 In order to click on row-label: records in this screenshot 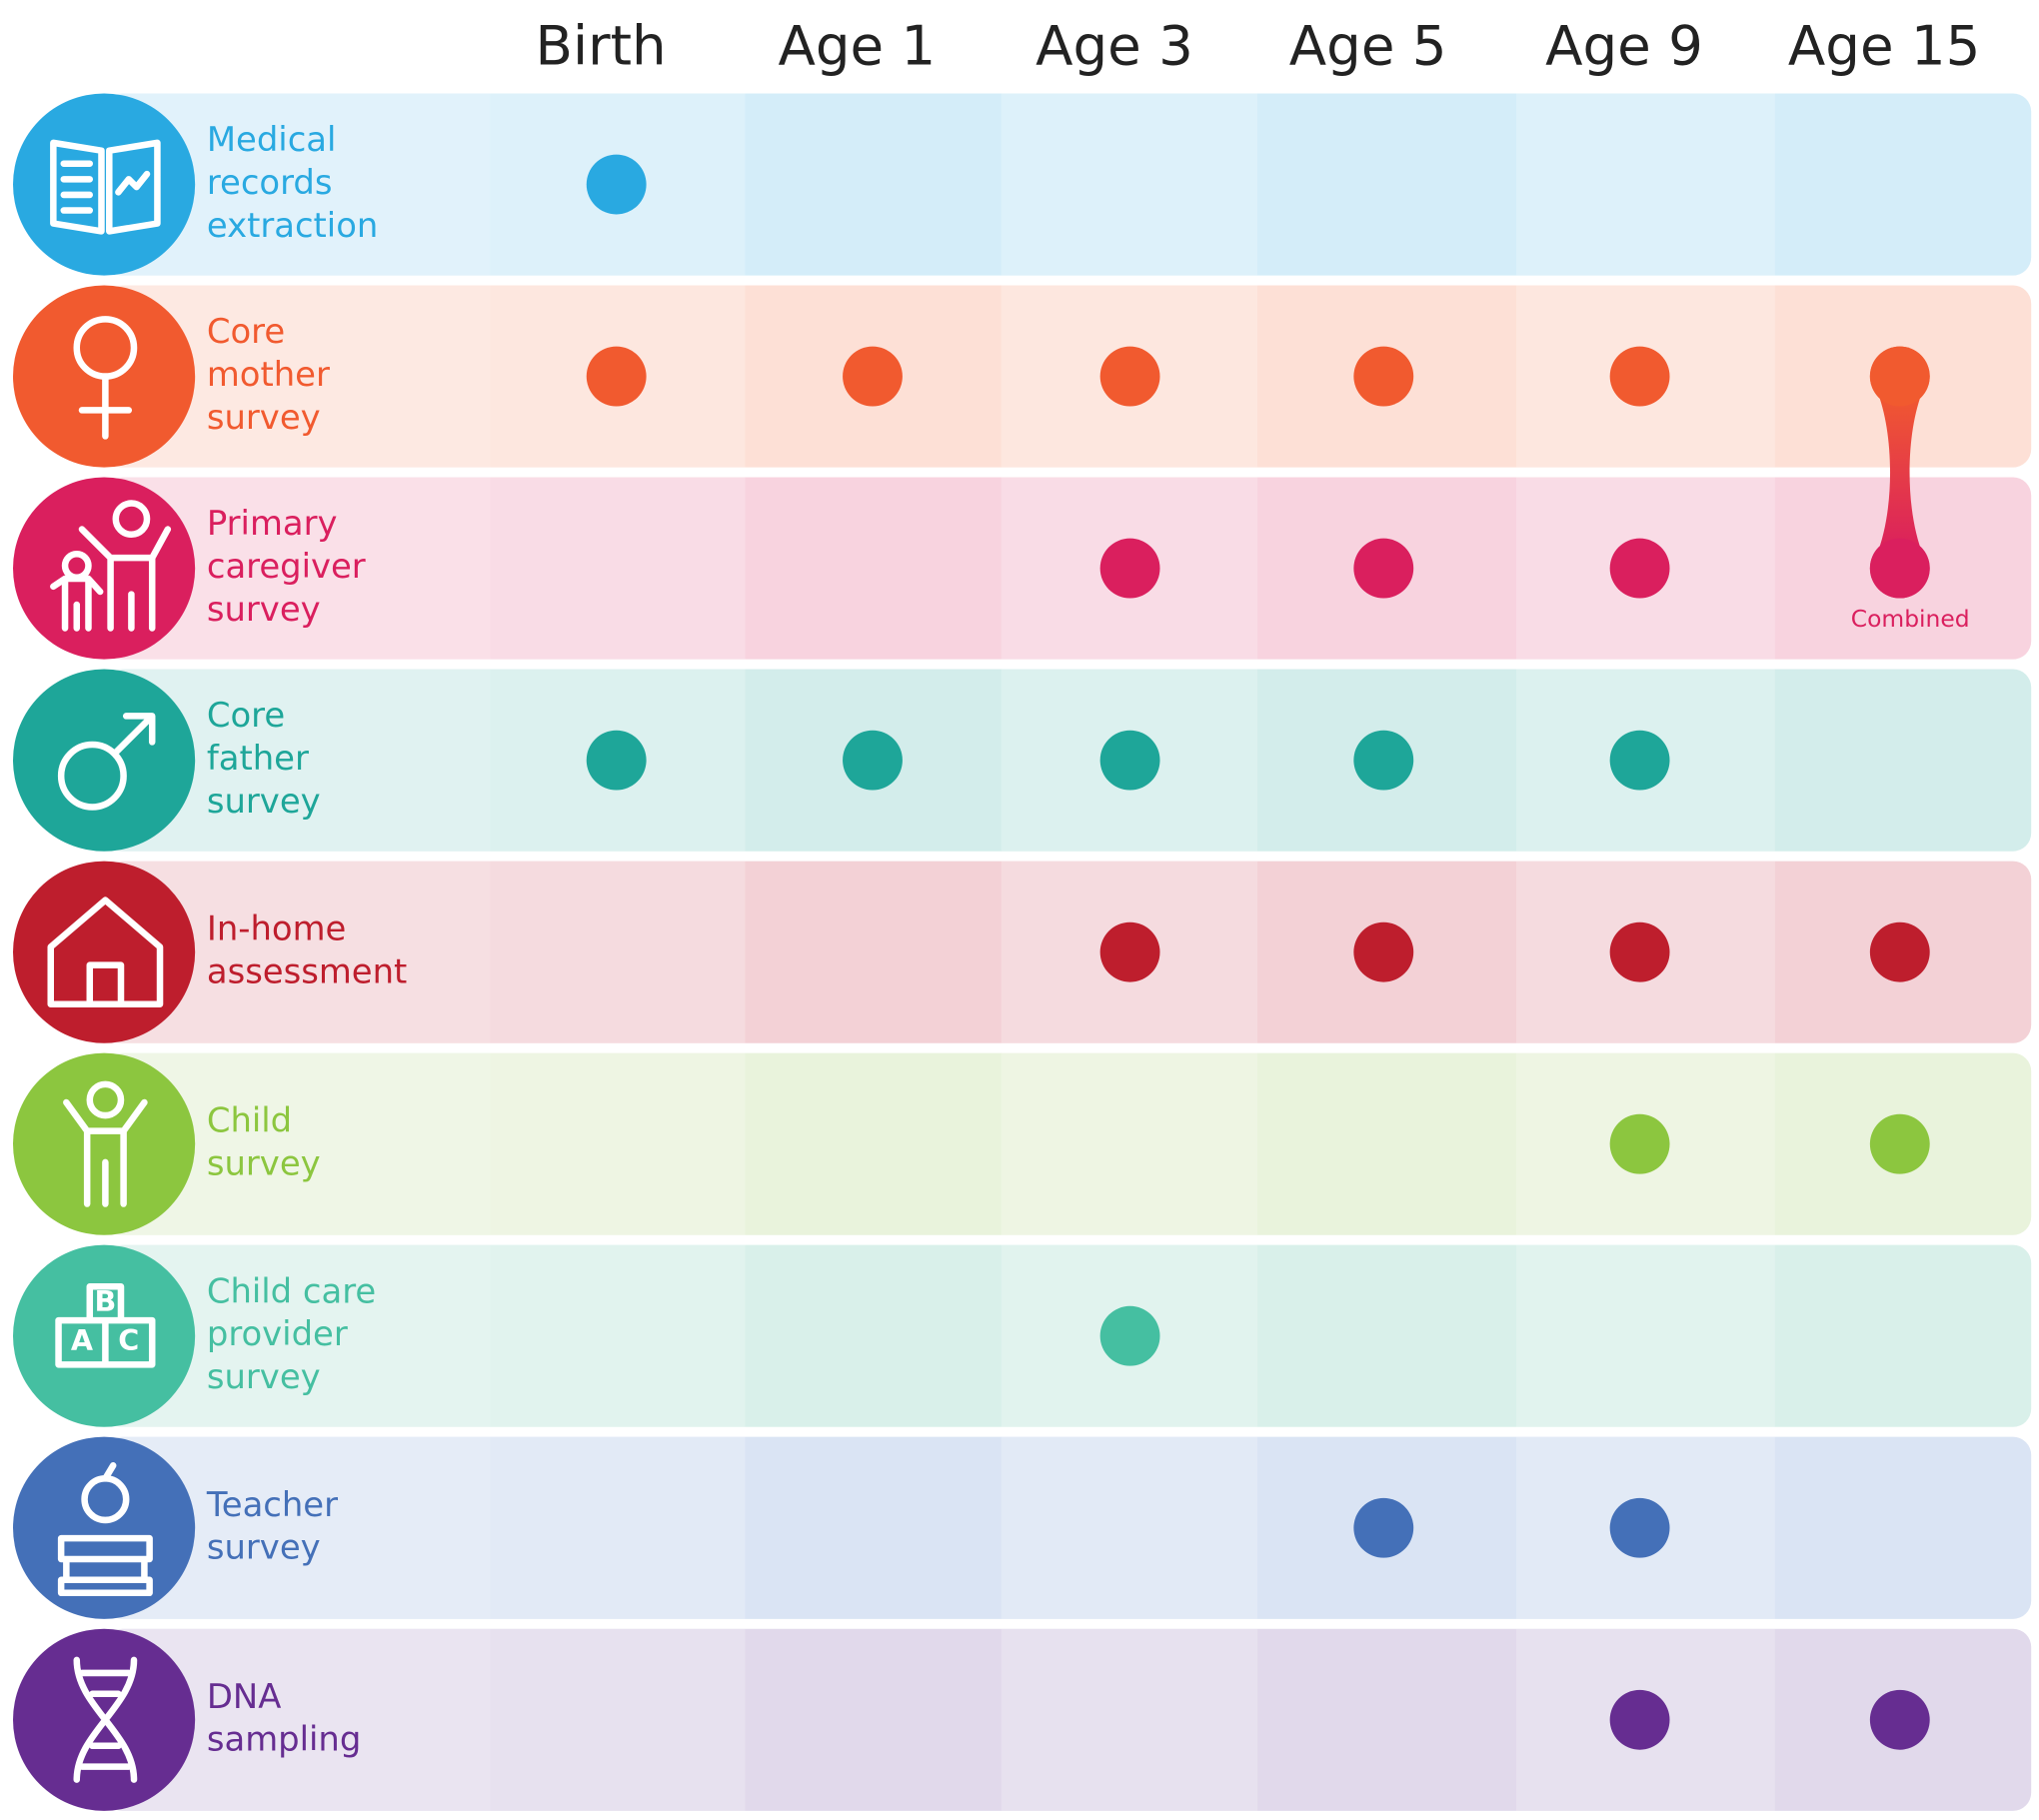, I will do `click(270, 182)`.